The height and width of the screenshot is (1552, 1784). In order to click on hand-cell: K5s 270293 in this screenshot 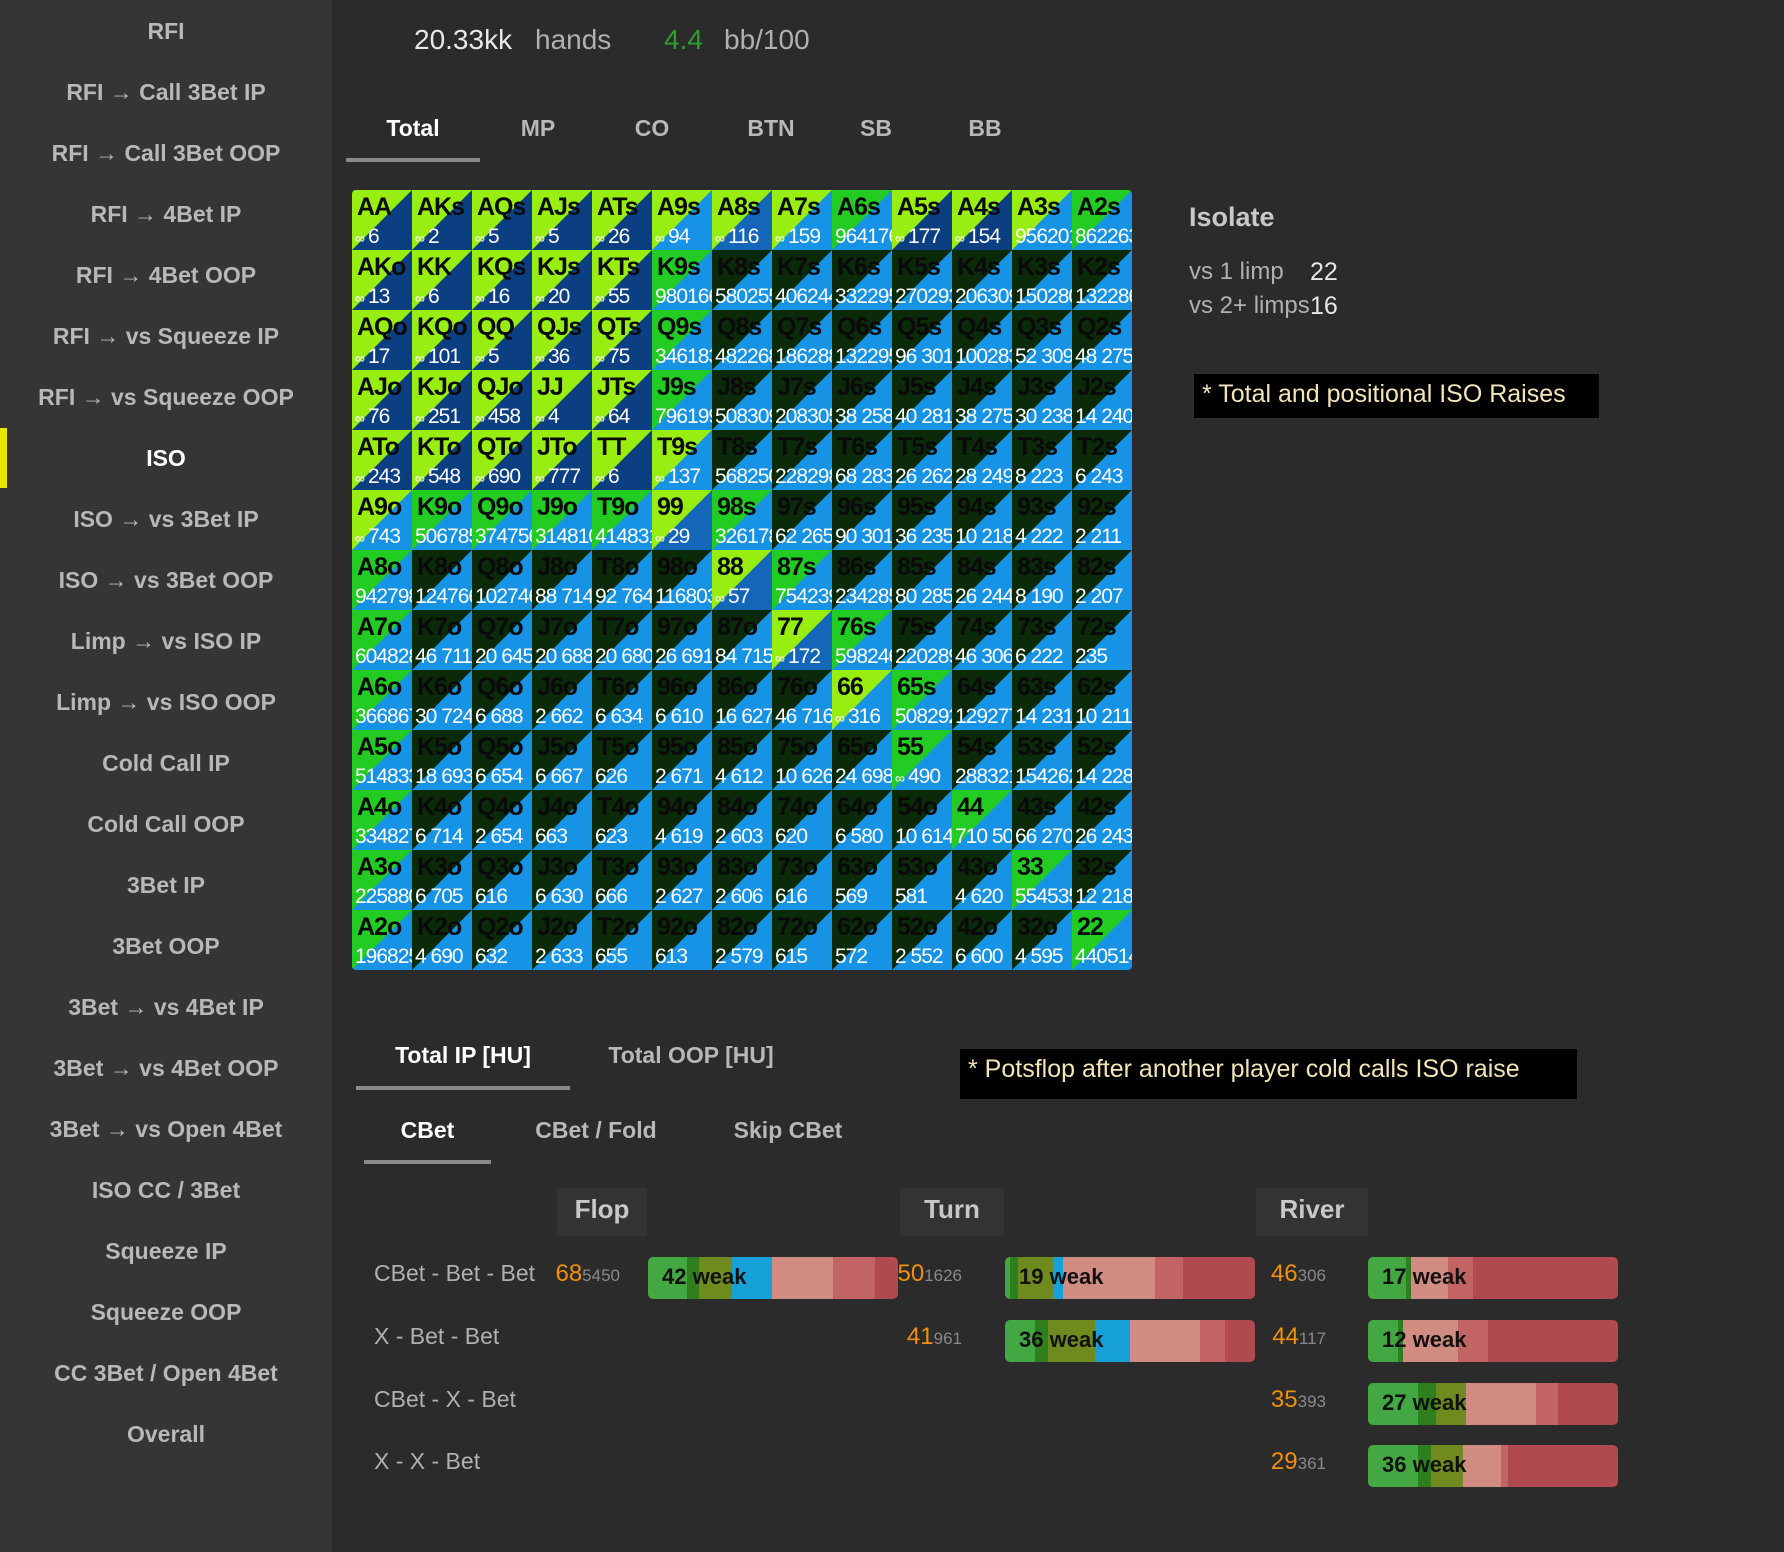, I will do `click(922, 280)`.